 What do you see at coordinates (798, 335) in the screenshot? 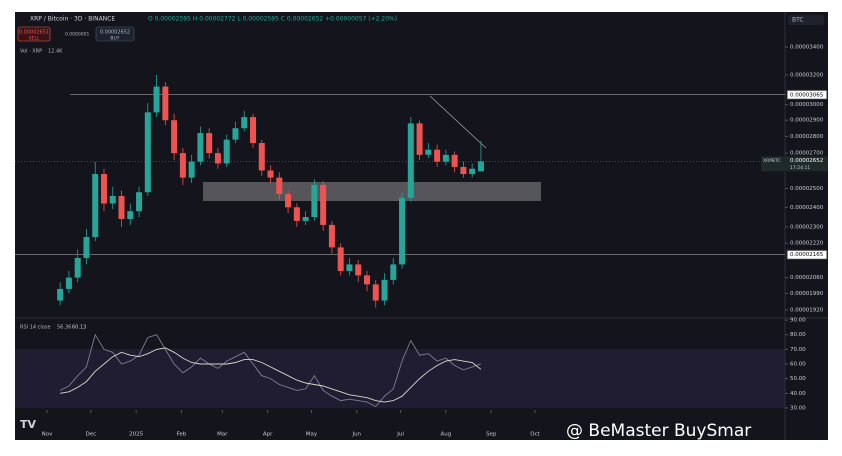
I see `y-tick-label: 80.00` at bounding box center [798, 335].